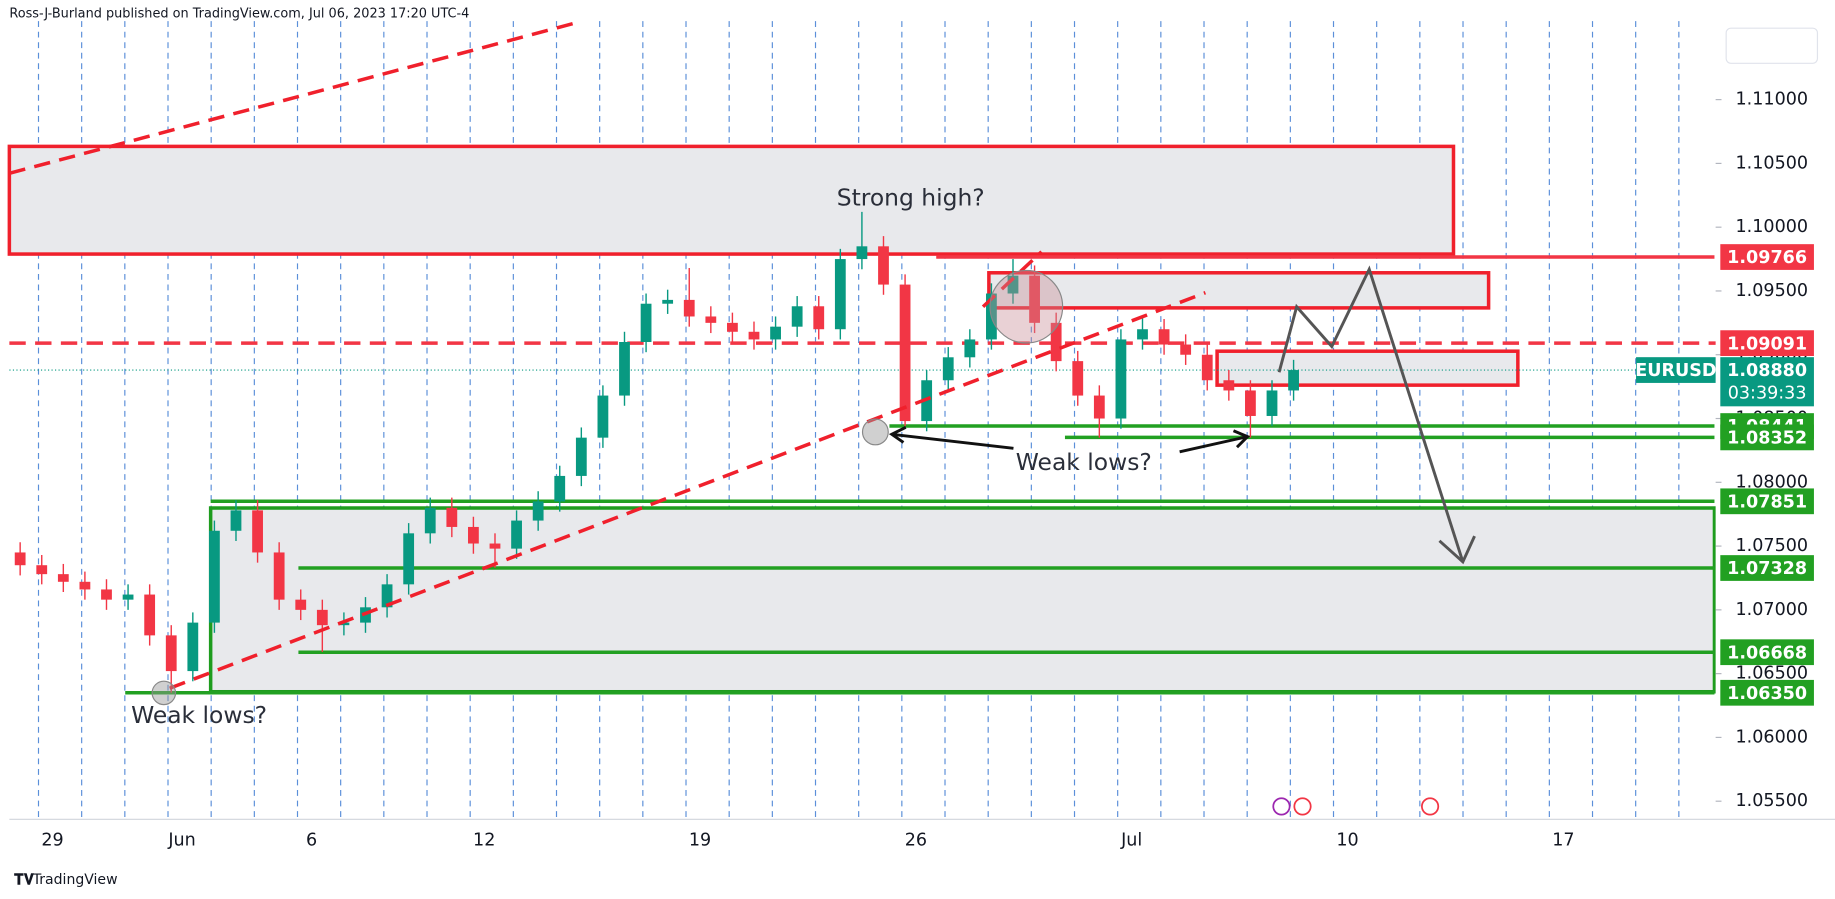  I want to click on annotation: Weak lows?, so click(199, 715).